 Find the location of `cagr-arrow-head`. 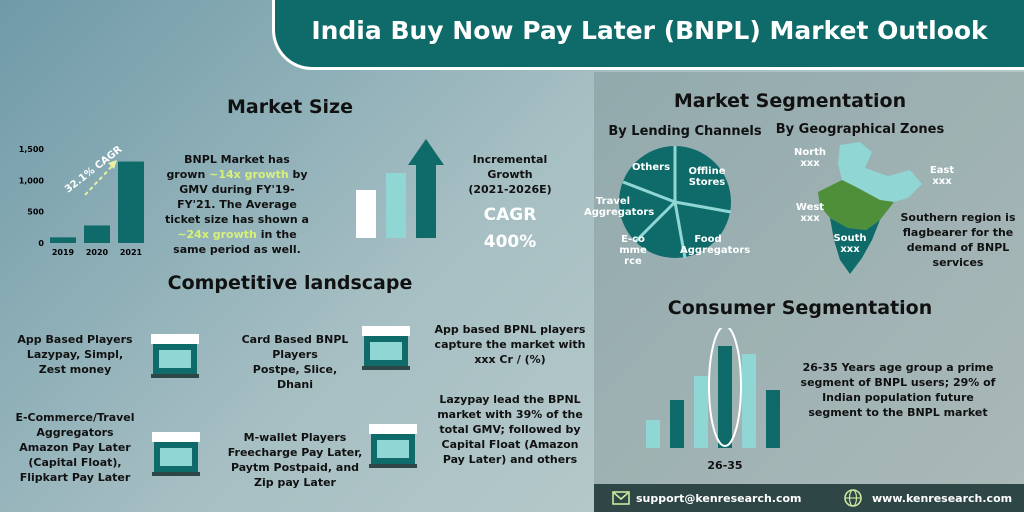

cagr-arrow-head is located at coordinates (112, 164).